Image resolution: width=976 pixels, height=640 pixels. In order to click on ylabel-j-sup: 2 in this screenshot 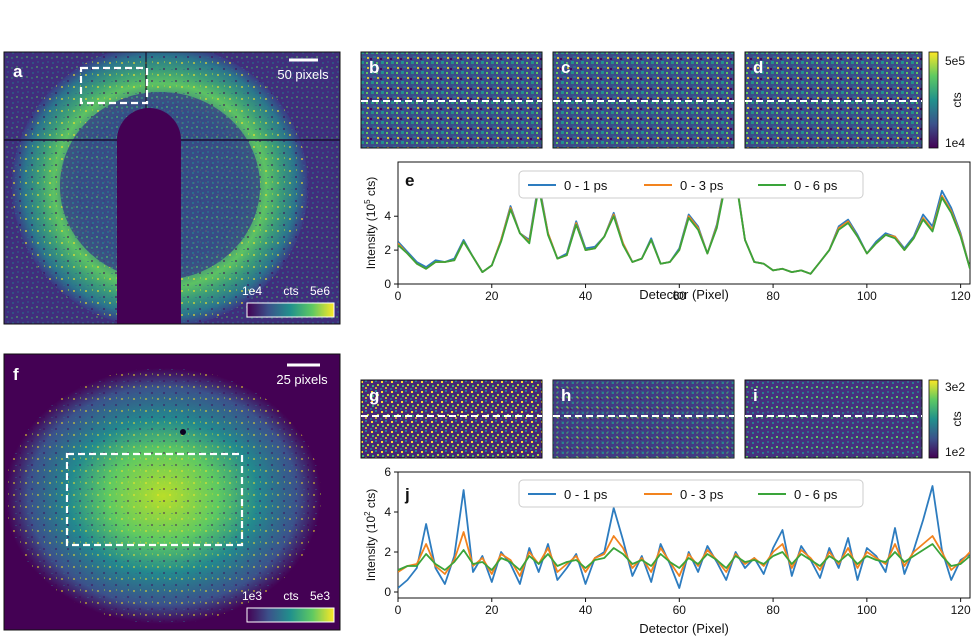, I will do `click(367, 513)`.